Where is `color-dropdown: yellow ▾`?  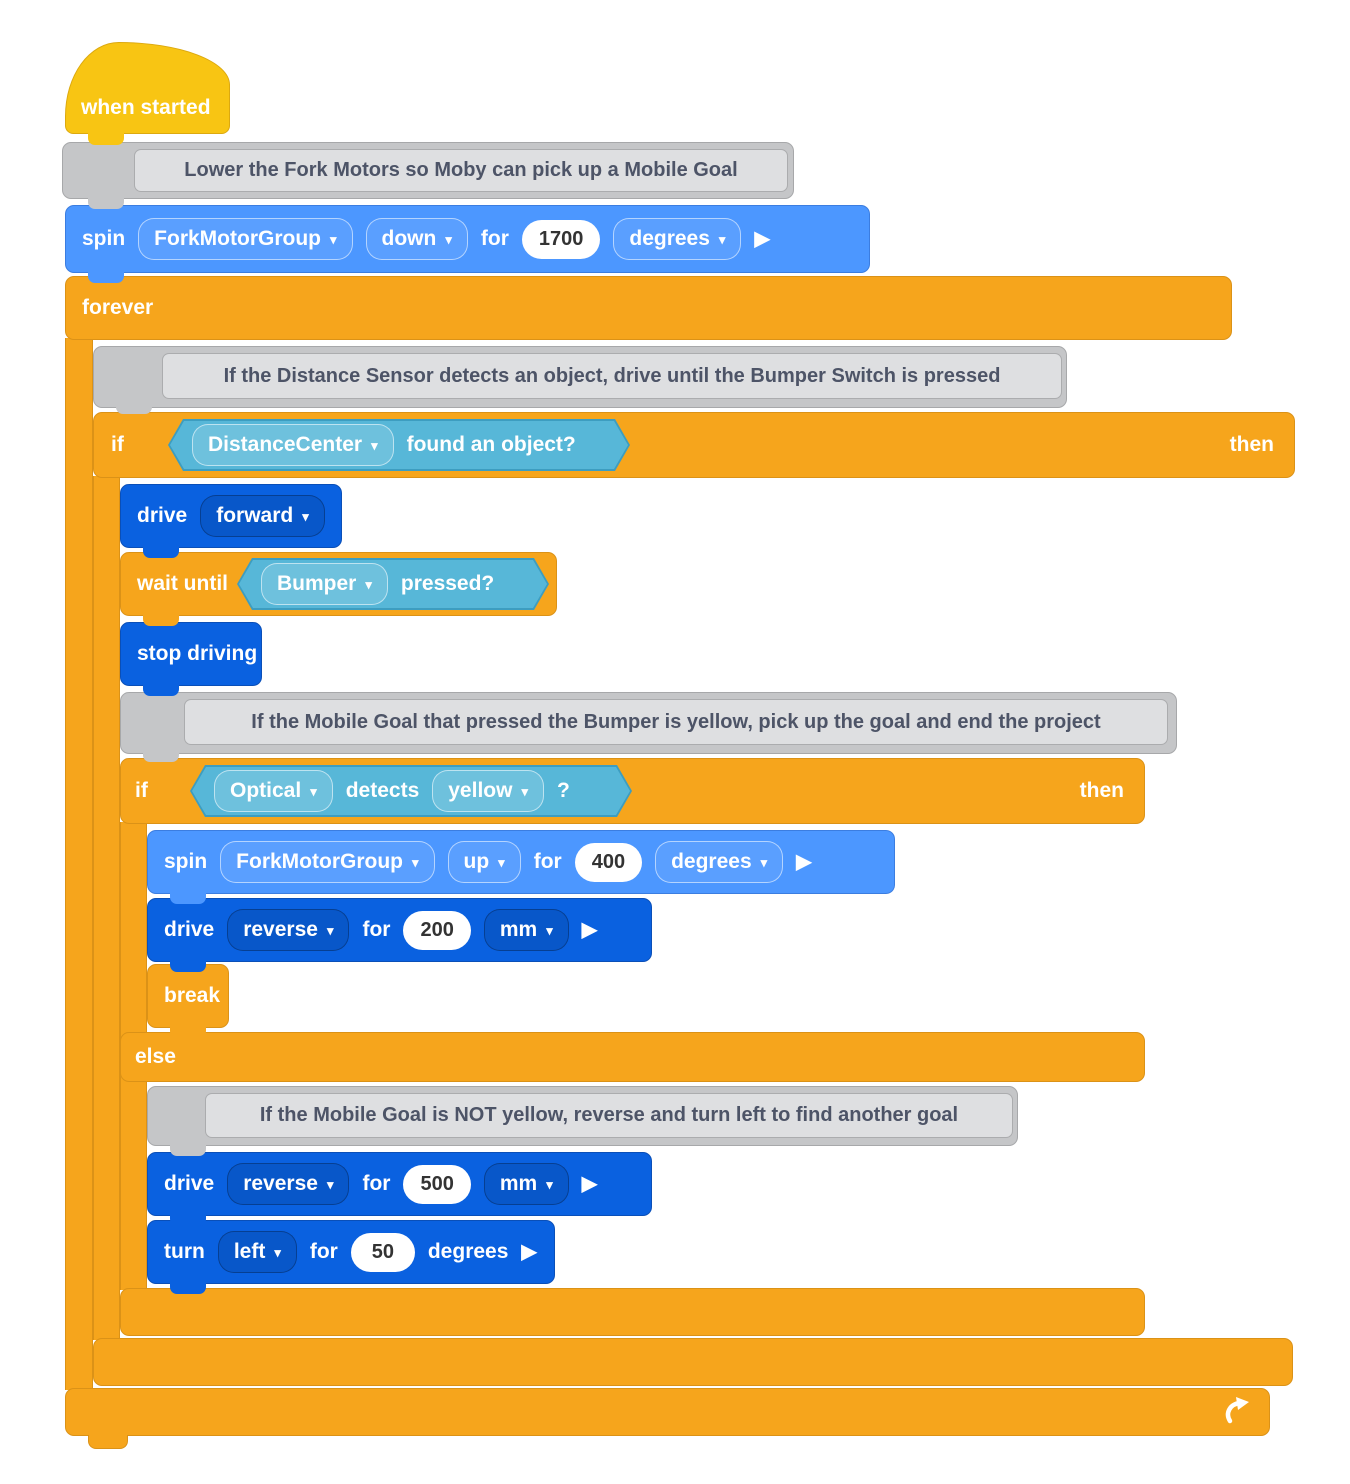
color-dropdown: yellow ▾ is located at coordinates (488, 791).